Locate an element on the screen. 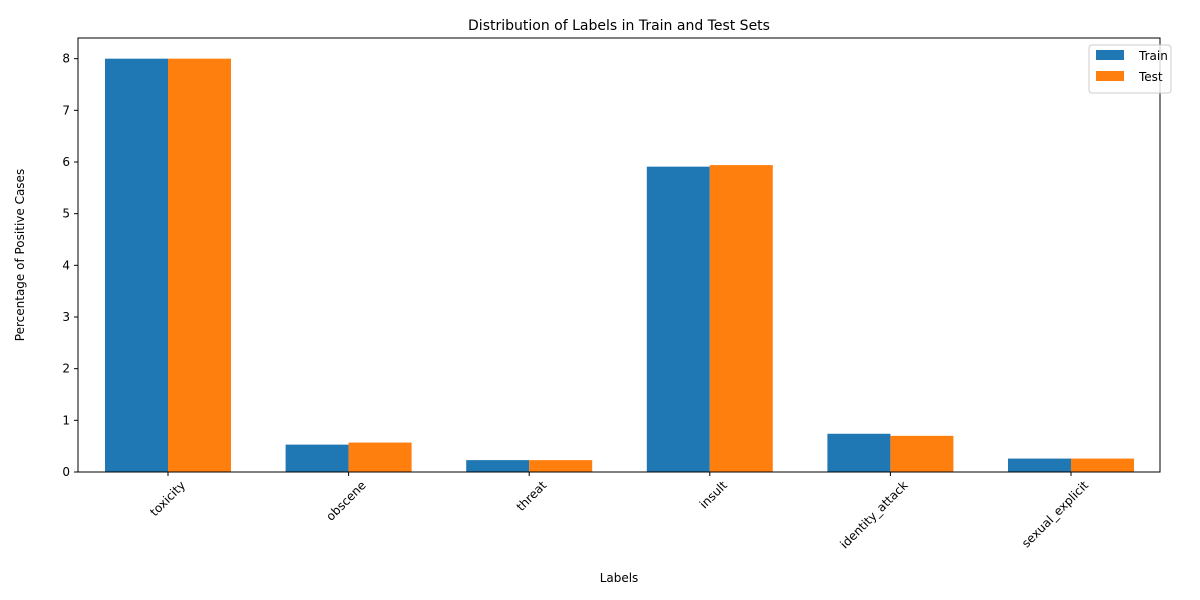 This screenshot has height=600, width=1200. bar-test-threat is located at coordinates (561, 466).